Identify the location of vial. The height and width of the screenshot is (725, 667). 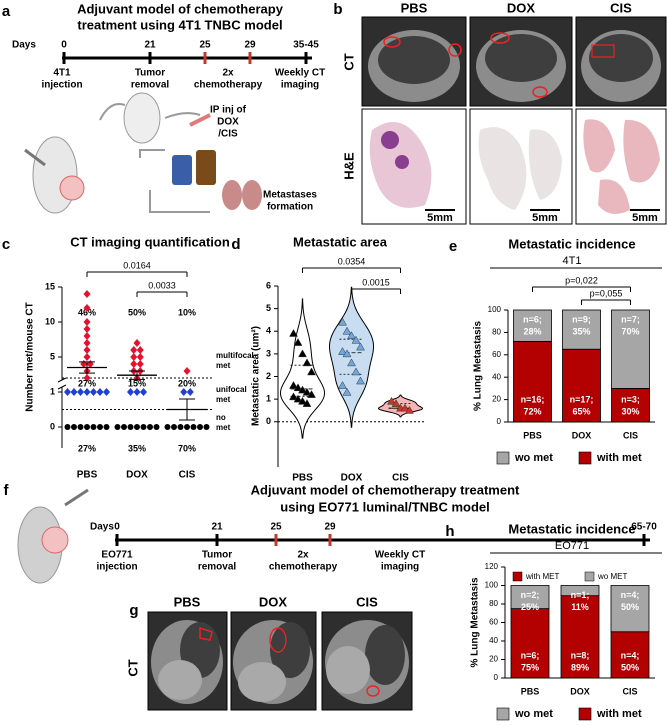
(182, 170).